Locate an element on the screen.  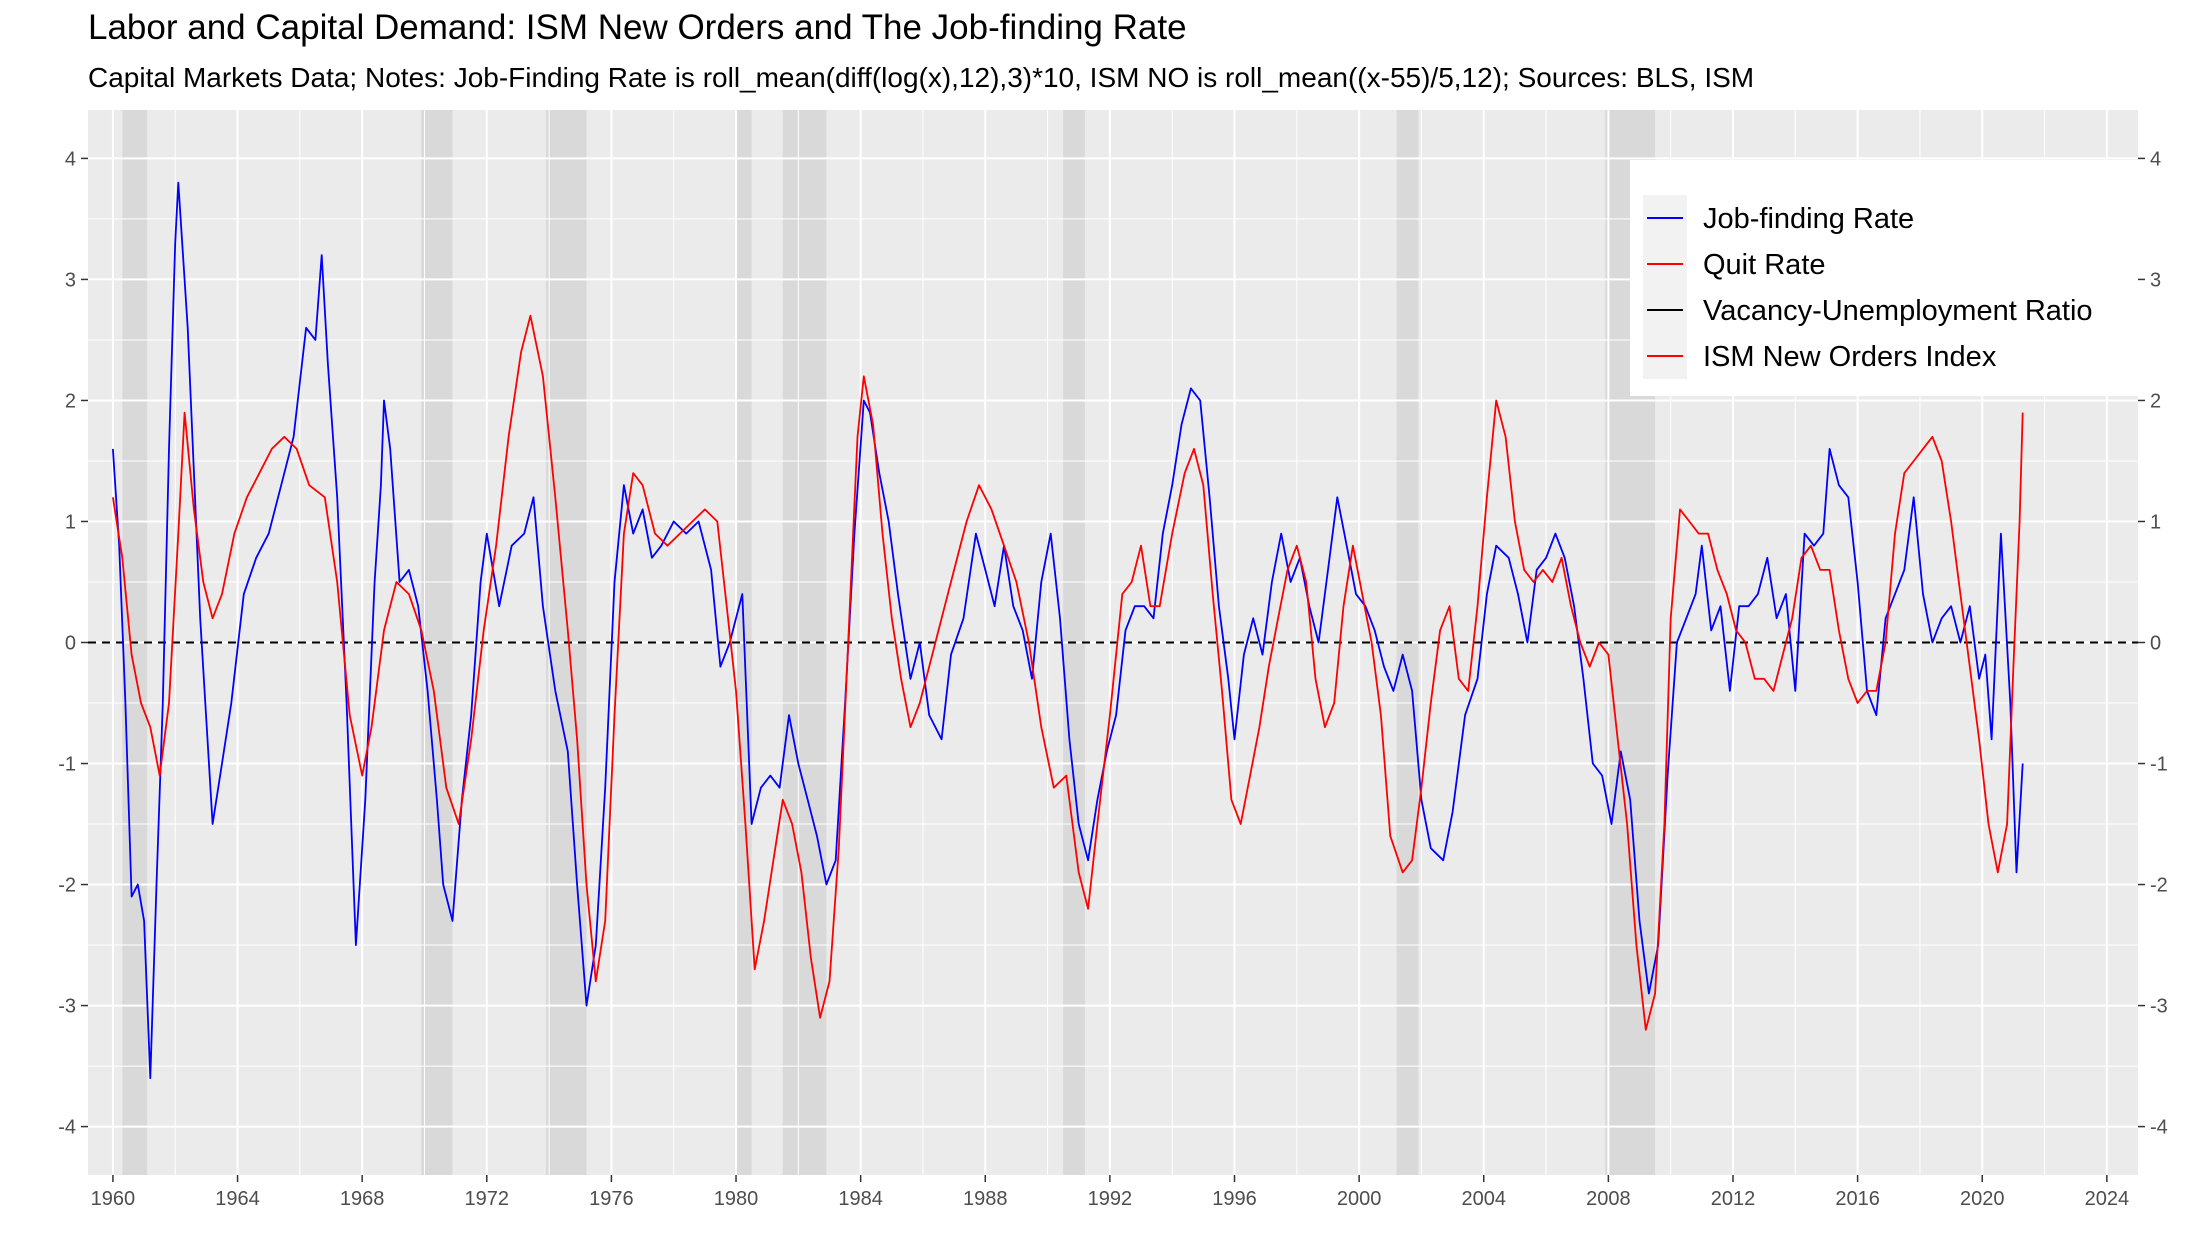
legend-label: Quit Rate is located at coordinates (1764, 265).